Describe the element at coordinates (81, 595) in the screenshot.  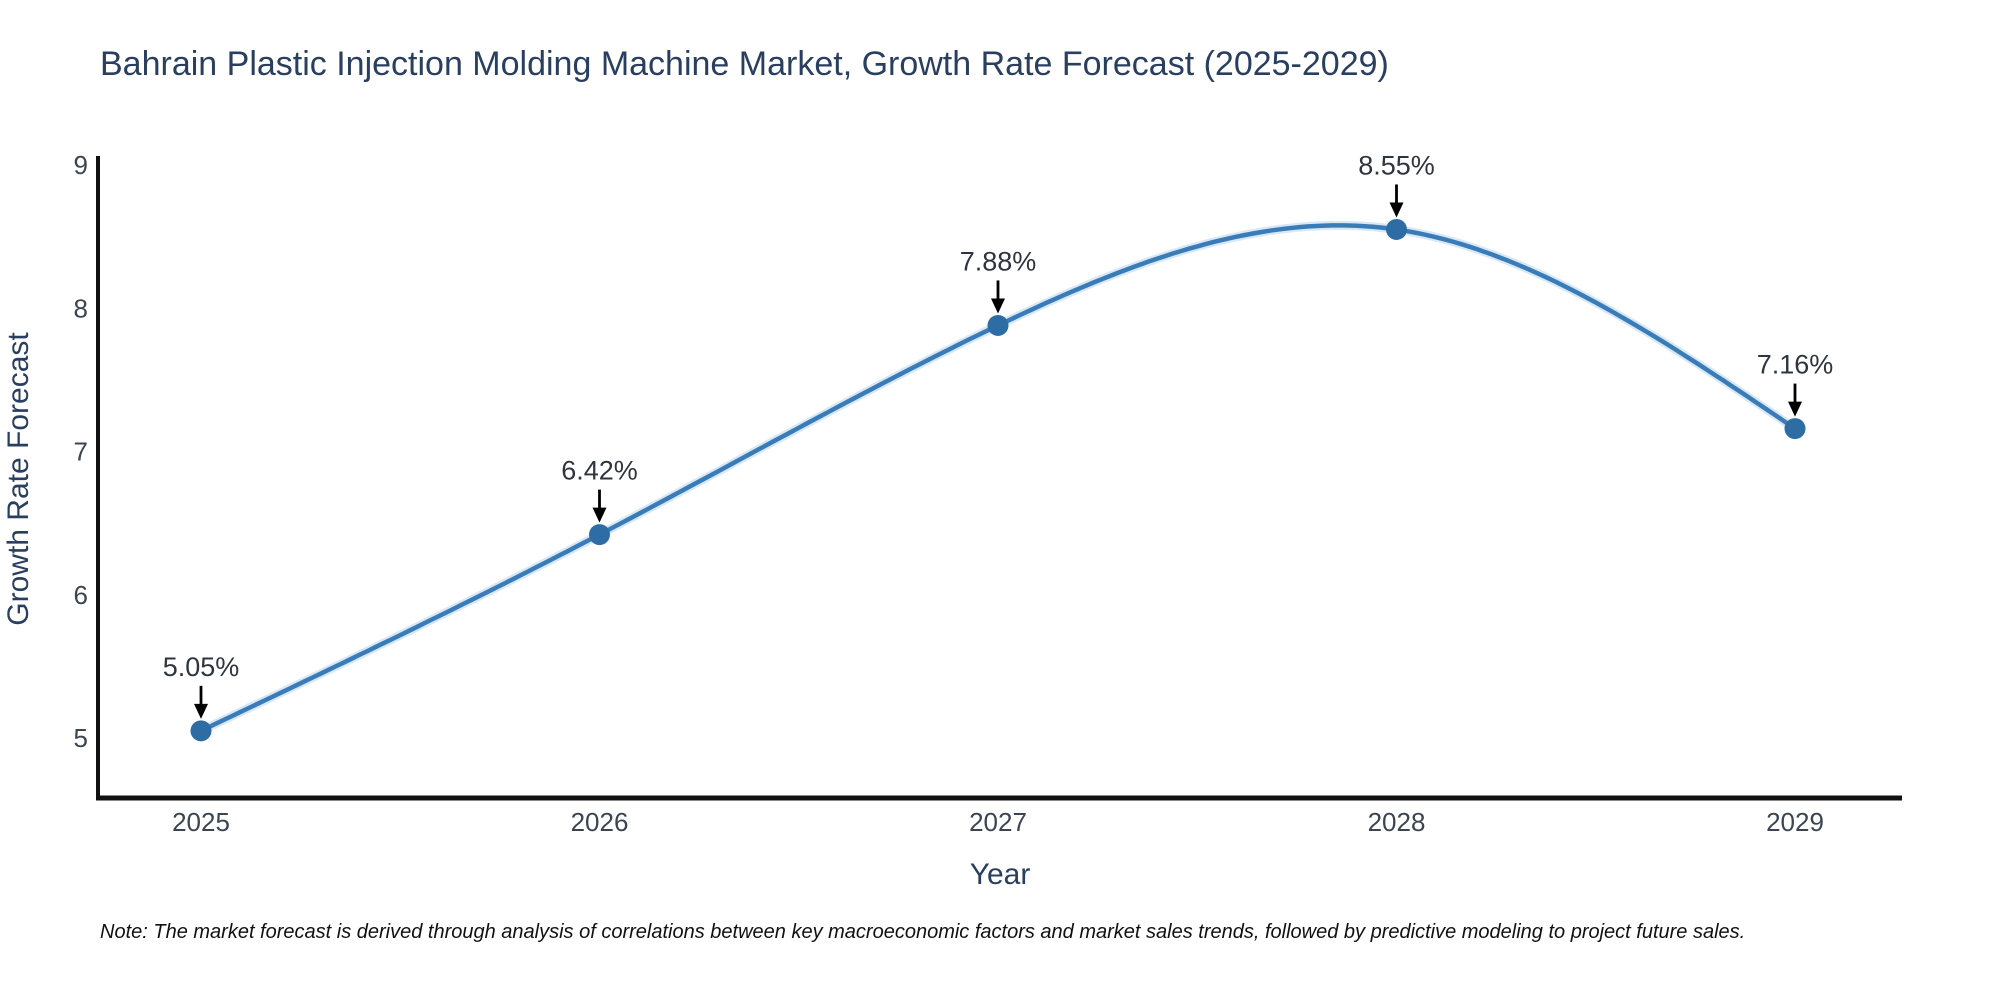
I see `y-tick-label: 6` at that location.